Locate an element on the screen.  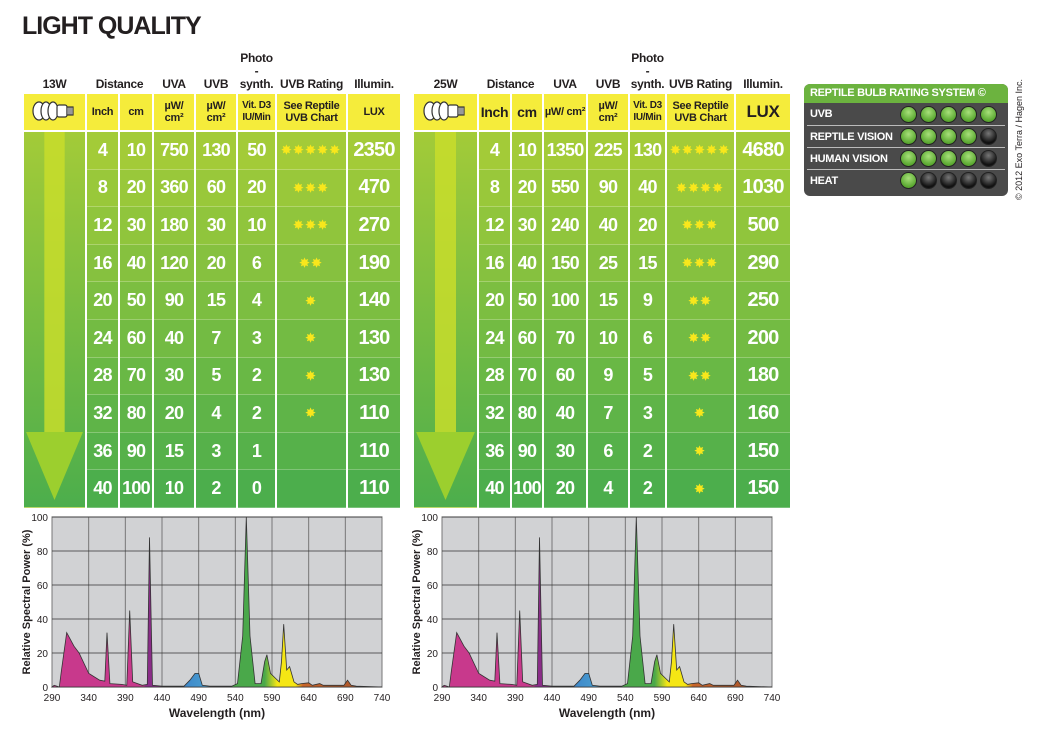
uva-cell: 360 is located at coordinates (174, 188).